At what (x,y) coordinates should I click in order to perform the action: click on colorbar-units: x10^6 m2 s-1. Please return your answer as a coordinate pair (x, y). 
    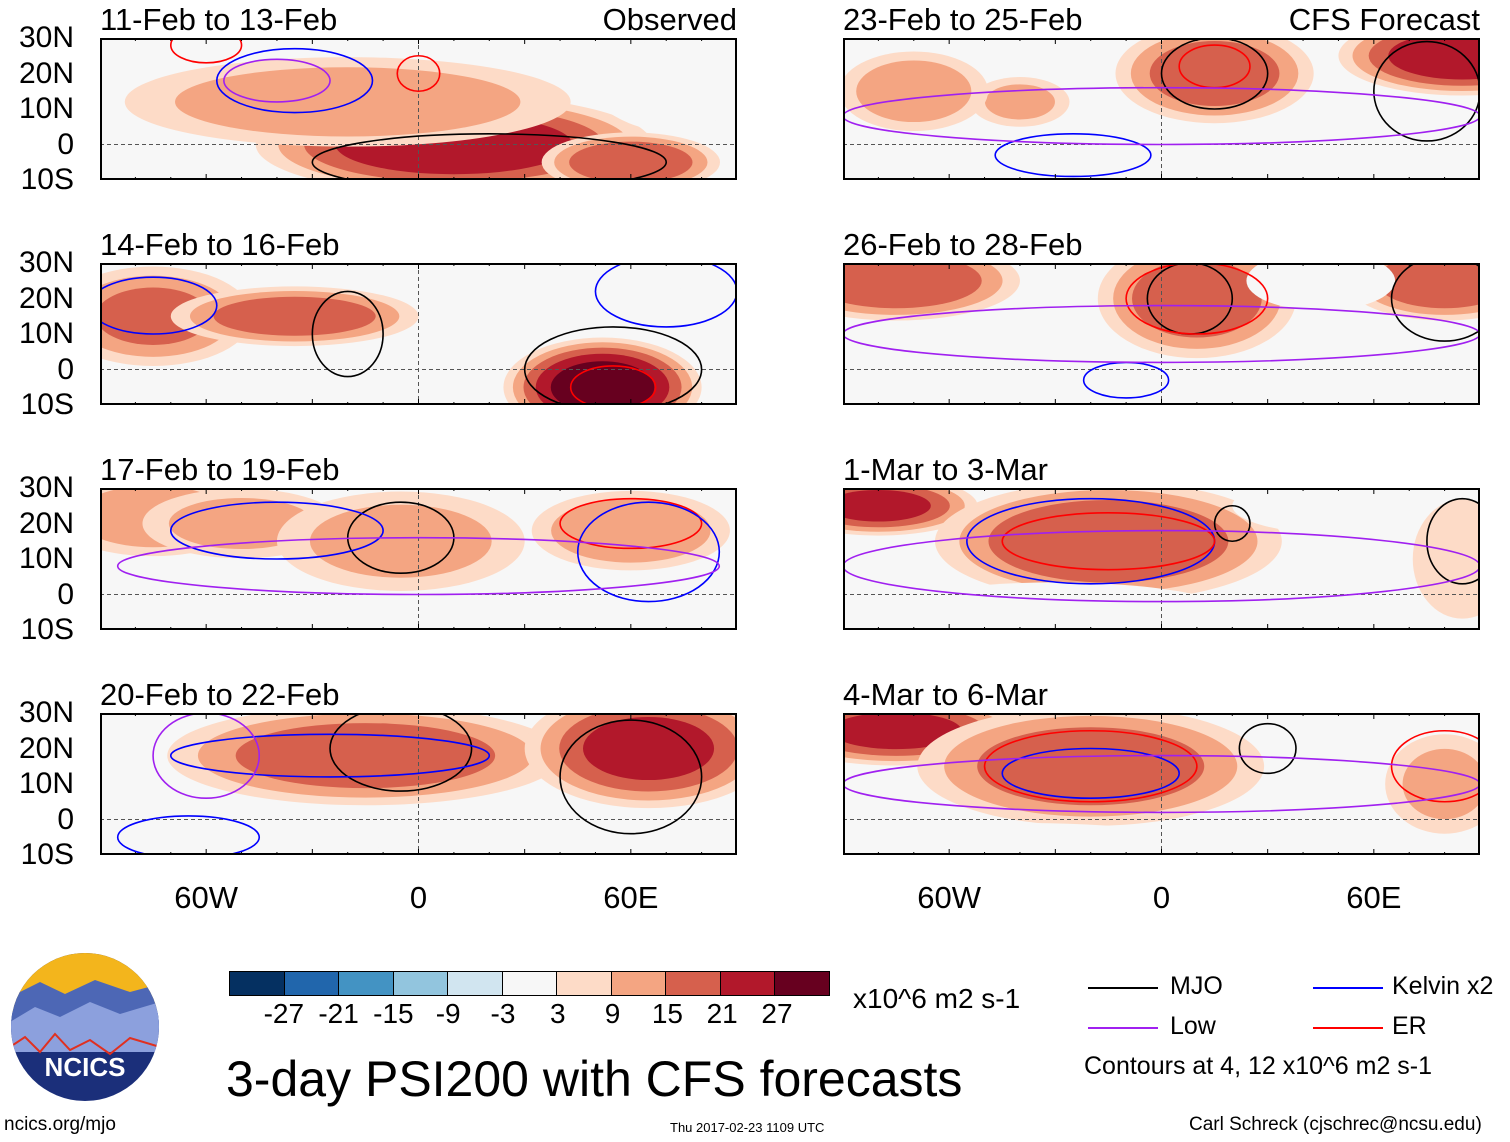
    Looking at the image, I should click on (937, 998).